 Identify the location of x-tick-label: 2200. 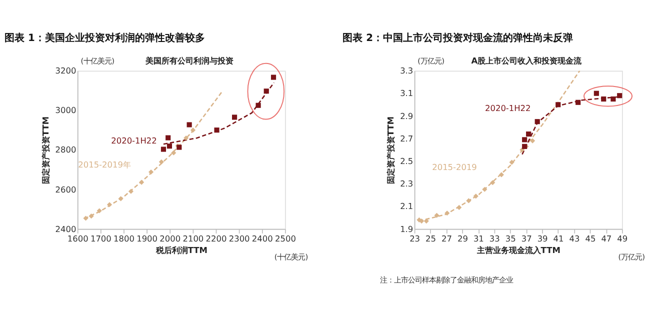
(216, 239).